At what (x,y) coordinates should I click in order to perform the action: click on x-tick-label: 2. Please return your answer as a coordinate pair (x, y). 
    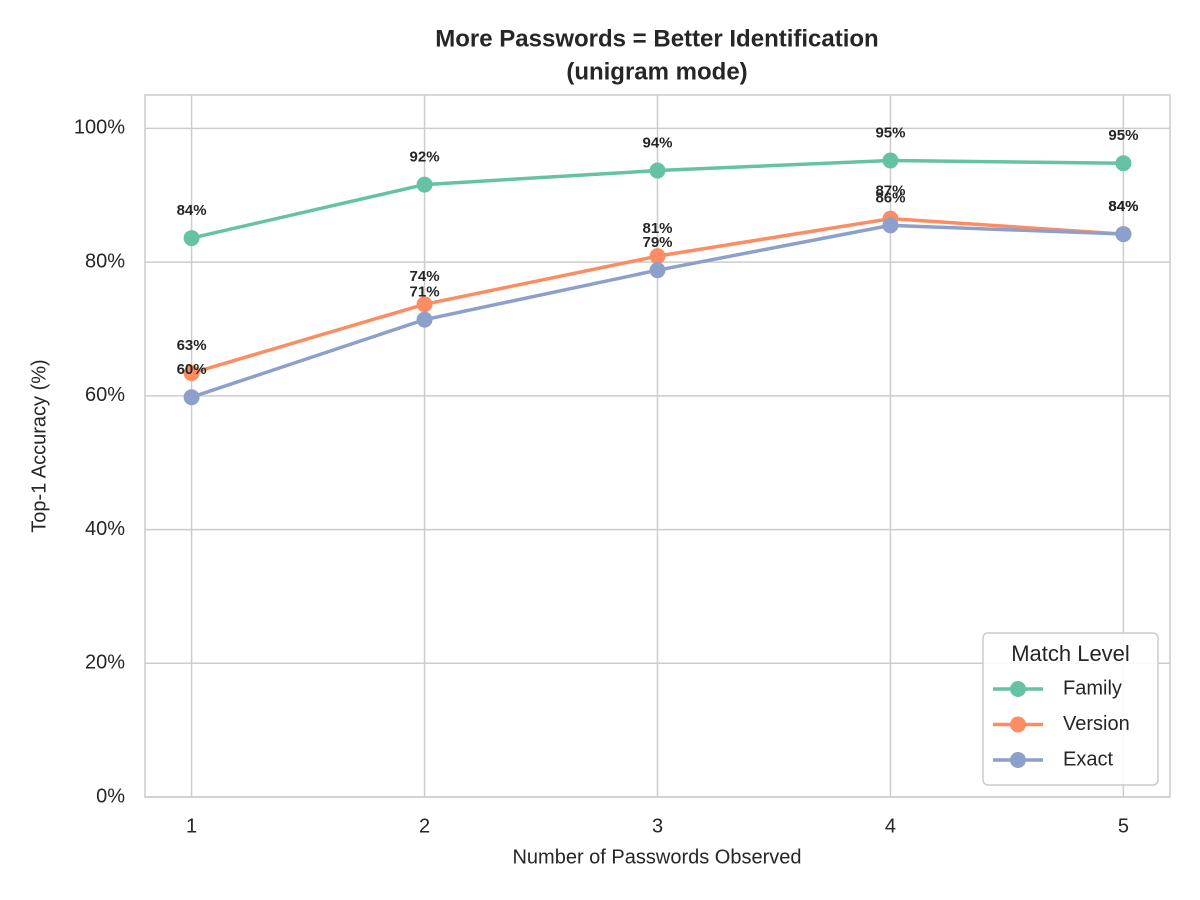
    Looking at the image, I should click on (424, 826).